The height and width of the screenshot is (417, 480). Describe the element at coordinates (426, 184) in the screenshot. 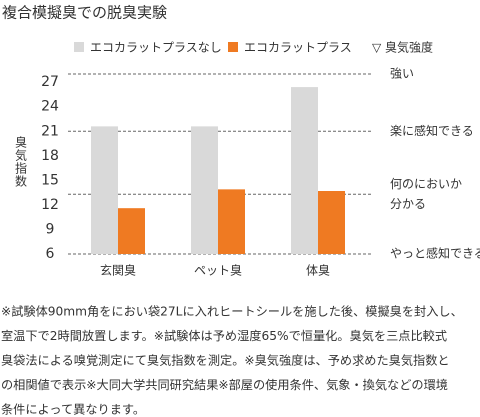

I see `reference-label: 何のにおいか` at that location.